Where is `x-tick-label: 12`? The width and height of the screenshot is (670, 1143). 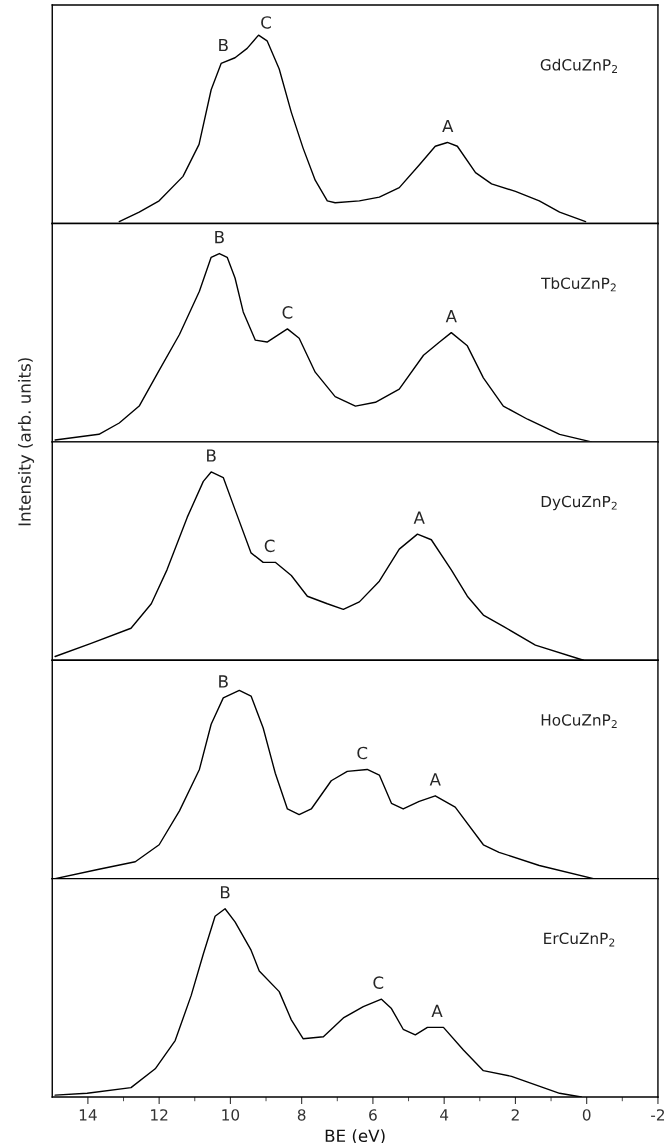
x-tick-label: 12 is located at coordinates (159, 1115).